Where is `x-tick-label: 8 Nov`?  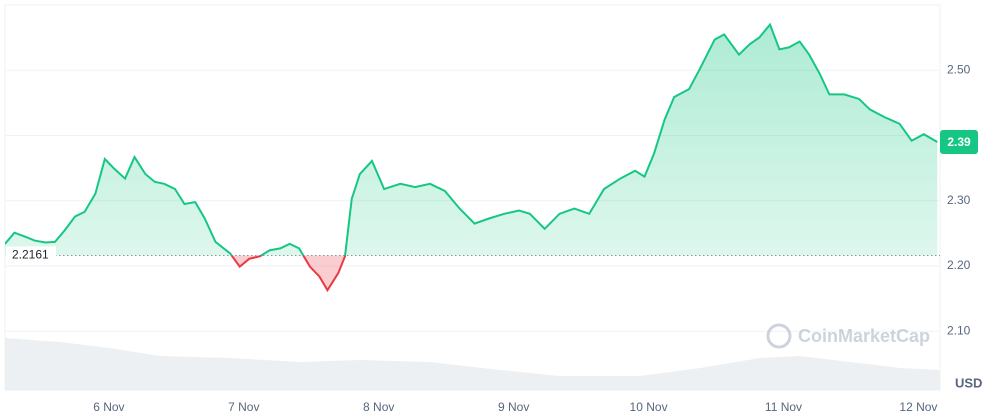 x-tick-label: 8 Nov is located at coordinates (378, 407).